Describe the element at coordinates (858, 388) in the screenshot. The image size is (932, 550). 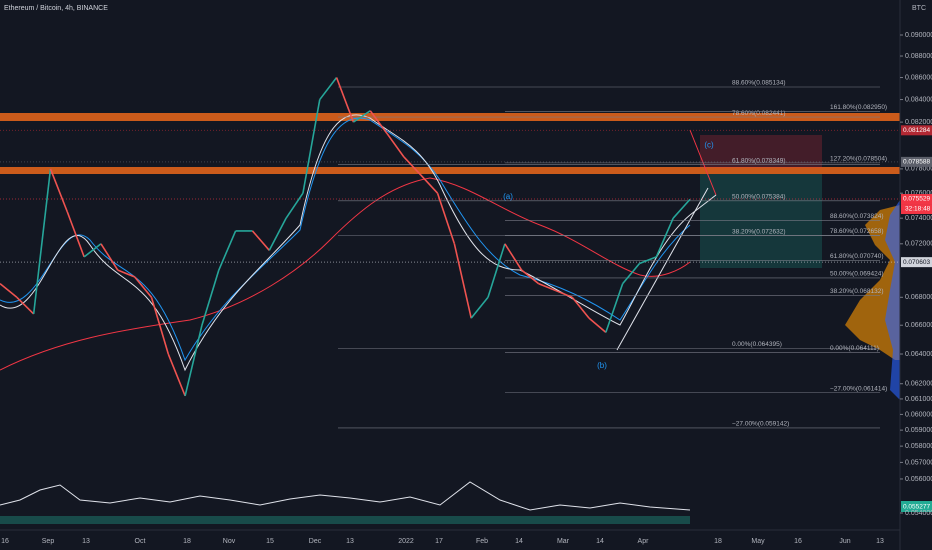
I see `fib-label: −27.00%(0.061414)` at that location.